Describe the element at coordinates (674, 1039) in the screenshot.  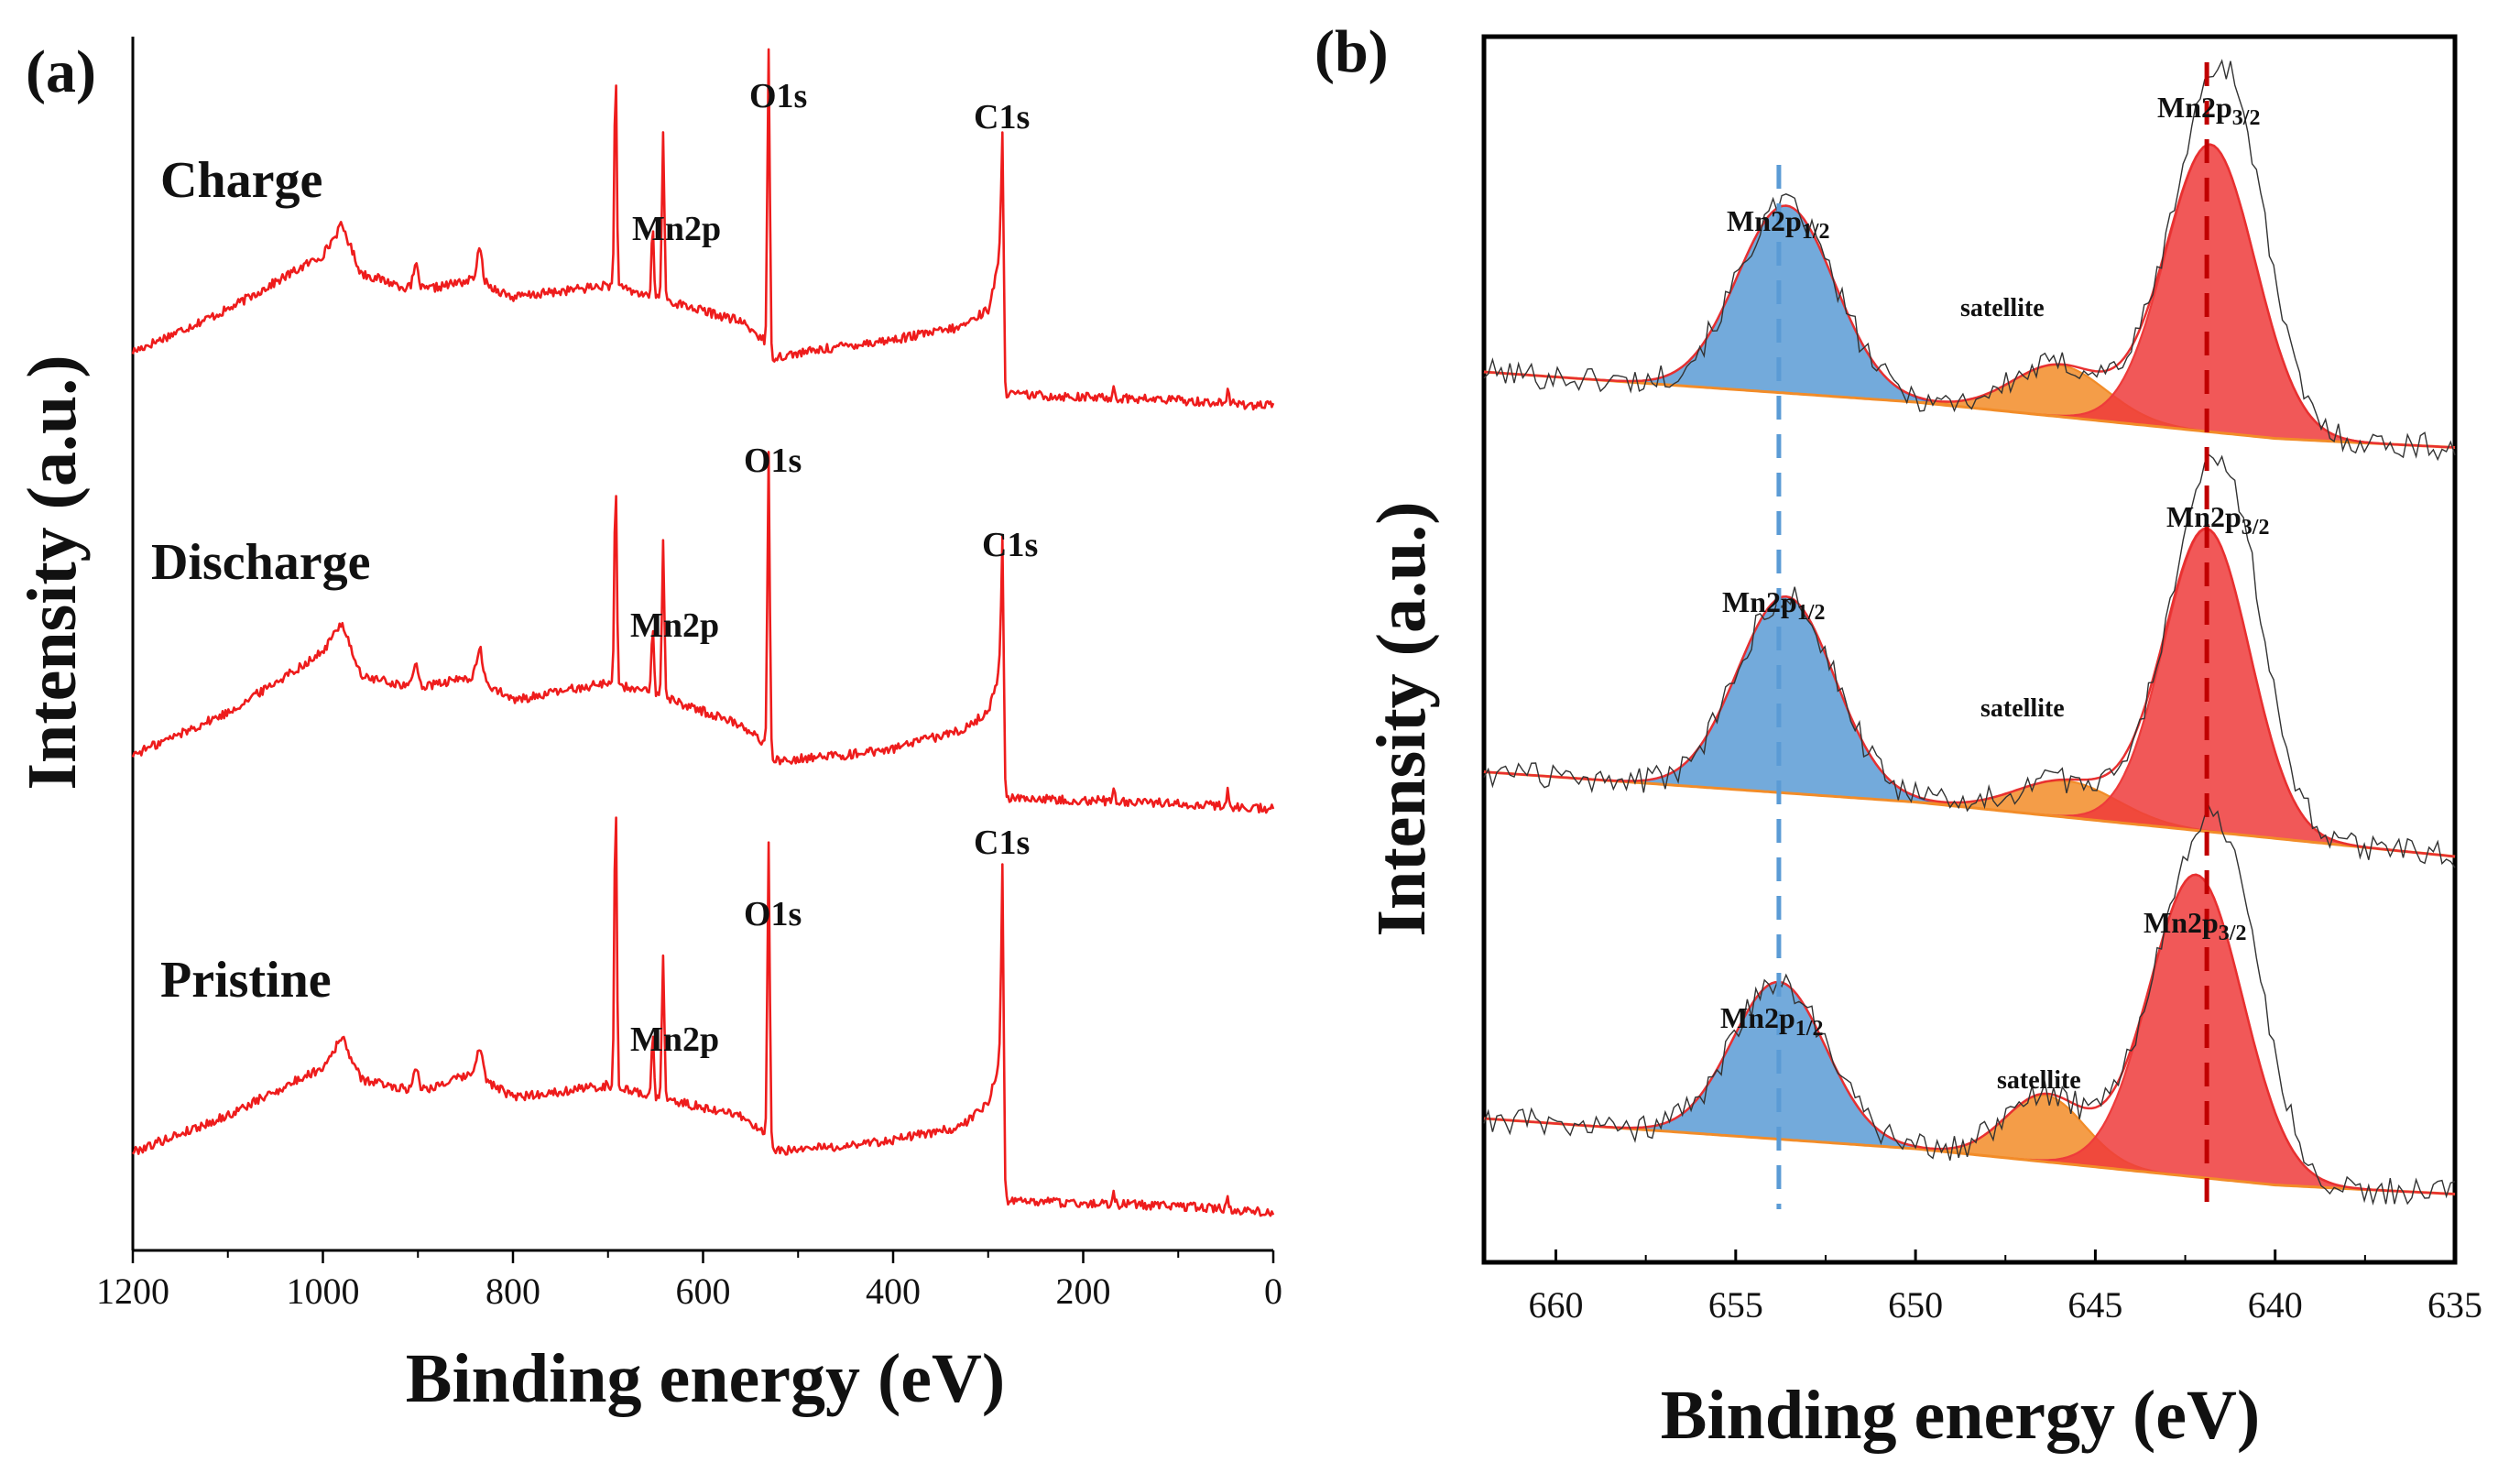
I see `peak-label-mn2p-pristine: Mn2p` at that location.